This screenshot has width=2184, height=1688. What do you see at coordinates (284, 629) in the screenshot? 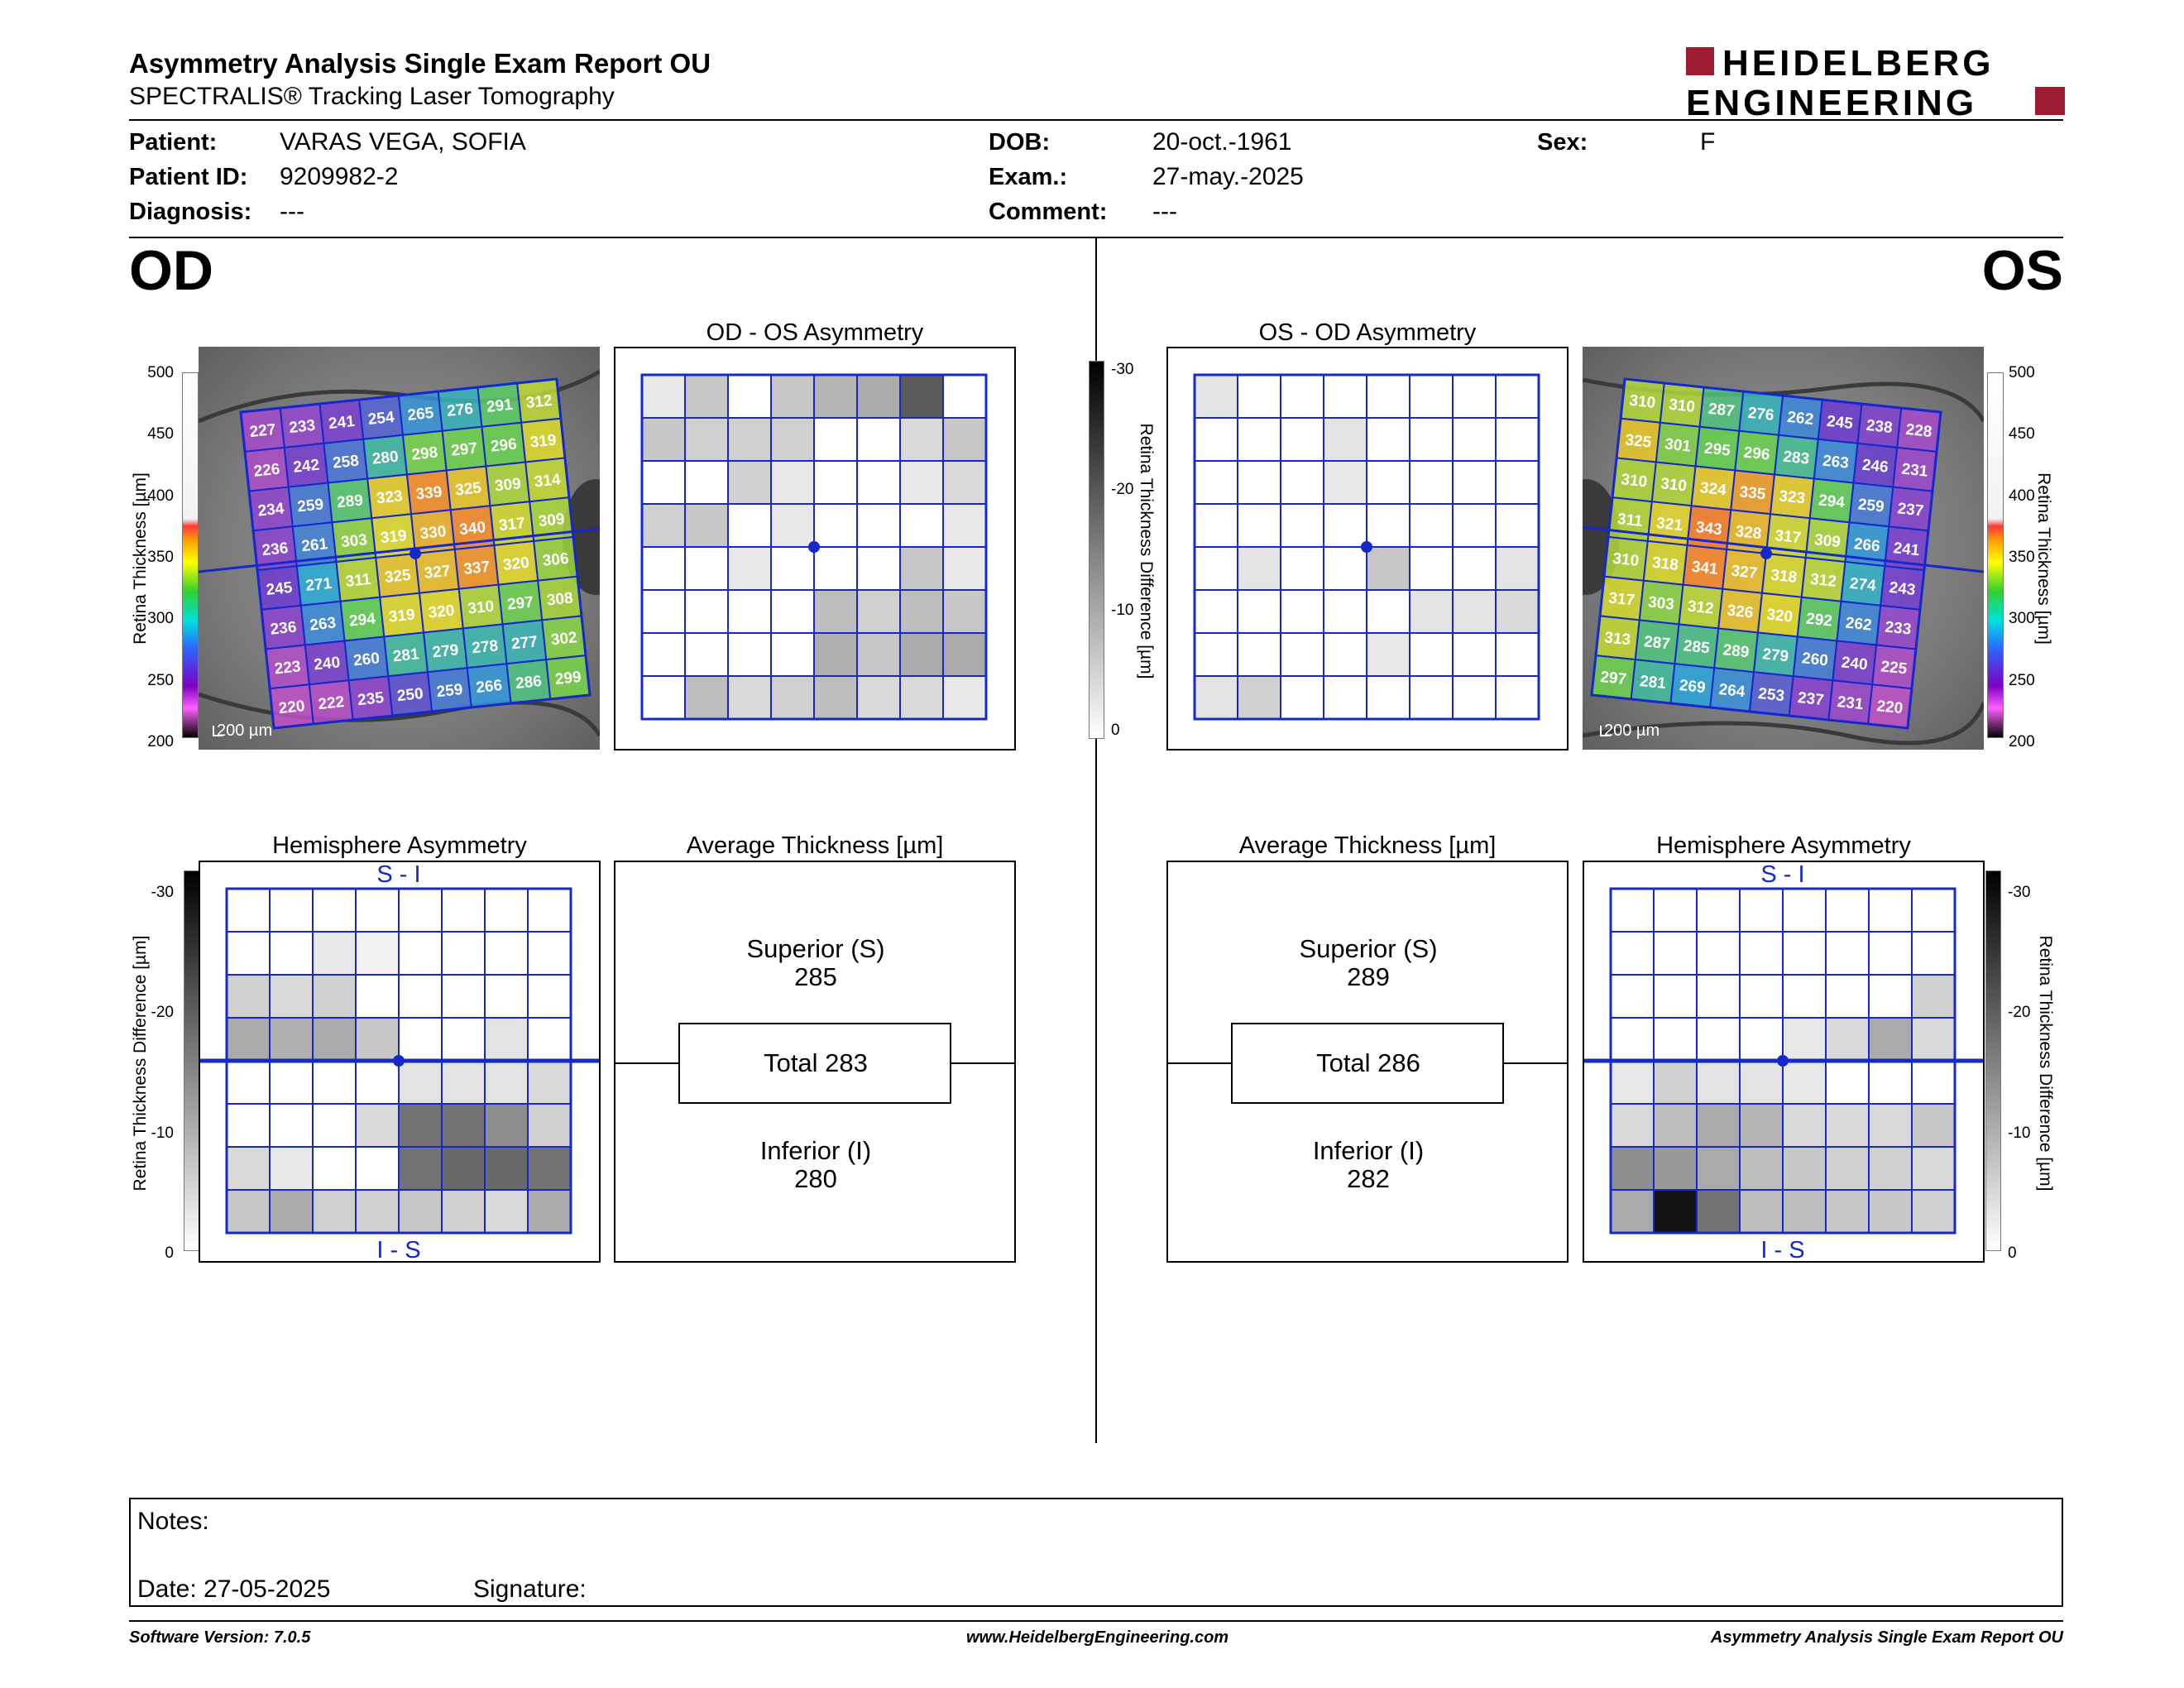
I see `thickness-value: 236` at bounding box center [284, 629].